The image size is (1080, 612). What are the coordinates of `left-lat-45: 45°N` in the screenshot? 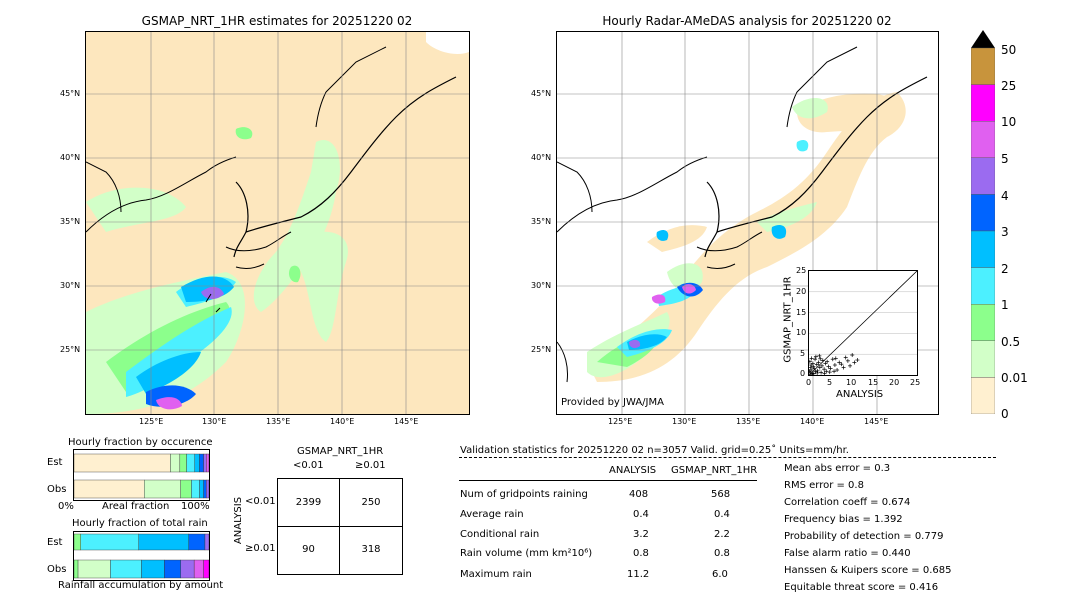 It's located at (70, 93).